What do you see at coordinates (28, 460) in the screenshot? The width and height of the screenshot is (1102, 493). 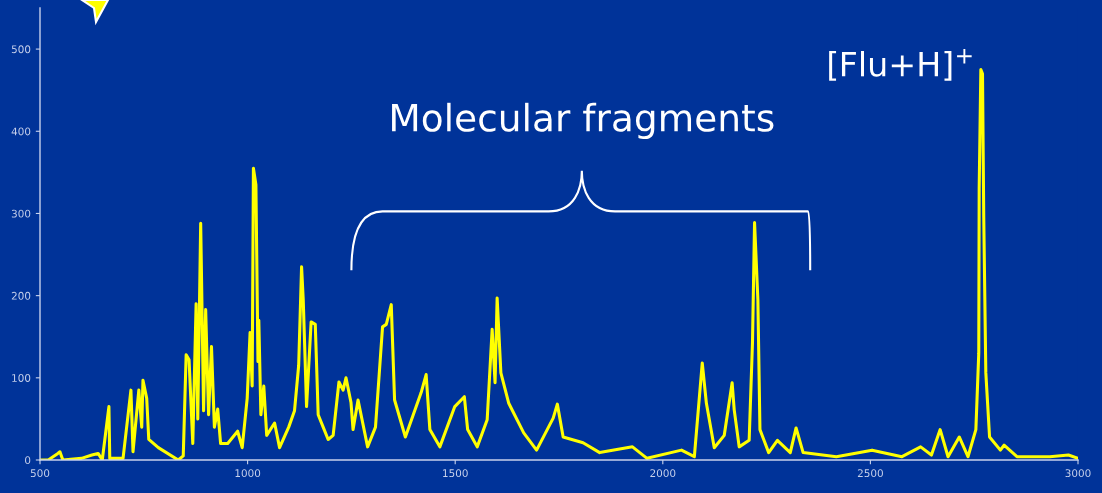 I see `y-tick-label: 0` at bounding box center [28, 460].